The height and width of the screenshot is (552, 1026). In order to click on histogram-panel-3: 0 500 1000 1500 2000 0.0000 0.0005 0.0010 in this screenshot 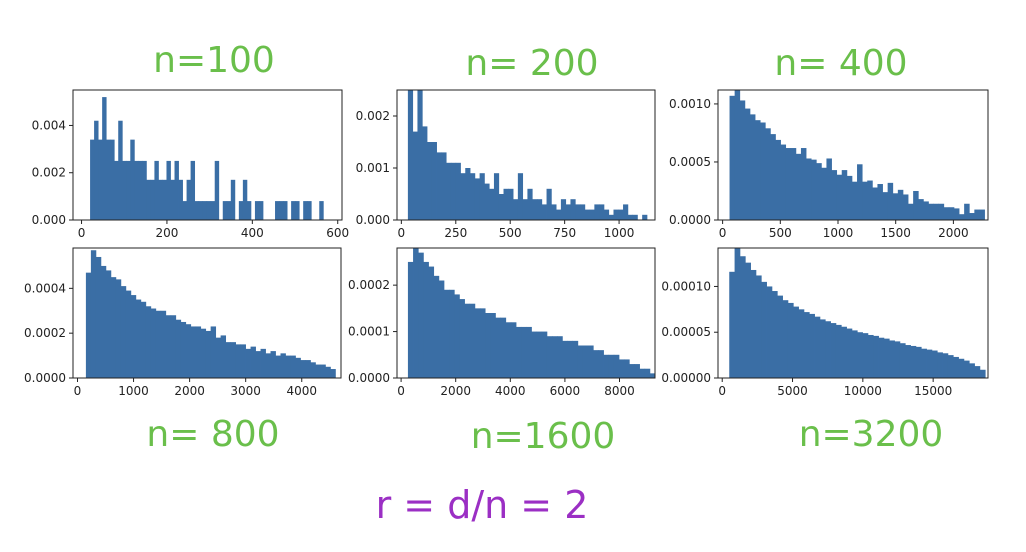, I will do `click(829, 164)`.